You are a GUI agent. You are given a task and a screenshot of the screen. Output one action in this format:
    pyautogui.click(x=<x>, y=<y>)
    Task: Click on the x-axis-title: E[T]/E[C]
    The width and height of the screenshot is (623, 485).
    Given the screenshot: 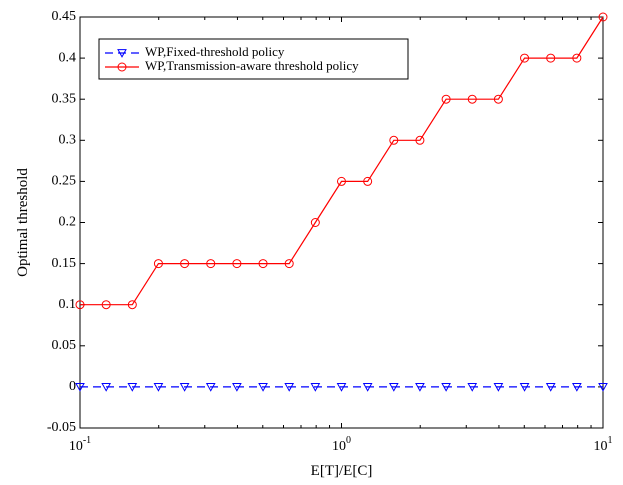 What is the action you would take?
    pyautogui.click(x=342, y=471)
    